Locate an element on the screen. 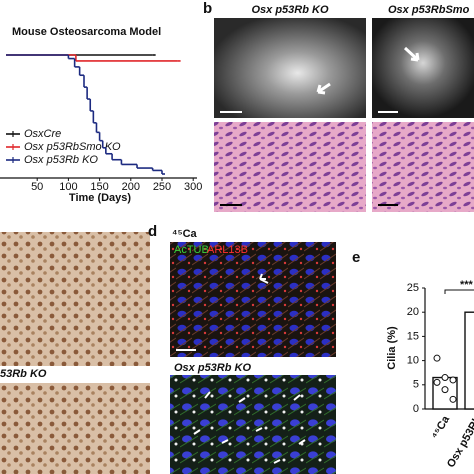  x-tick-label: ⁴⁵Ca is located at coordinates (440, 427).